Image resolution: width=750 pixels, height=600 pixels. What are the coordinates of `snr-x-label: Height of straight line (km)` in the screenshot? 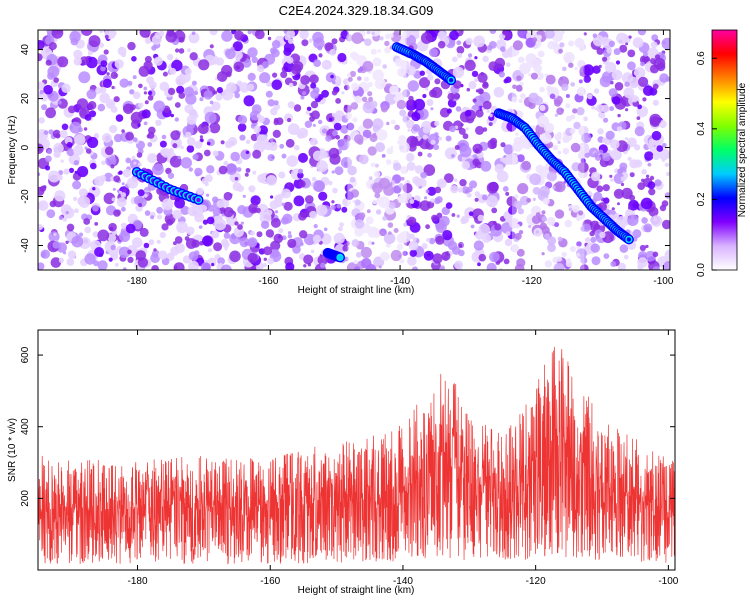 It's located at (356, 590).